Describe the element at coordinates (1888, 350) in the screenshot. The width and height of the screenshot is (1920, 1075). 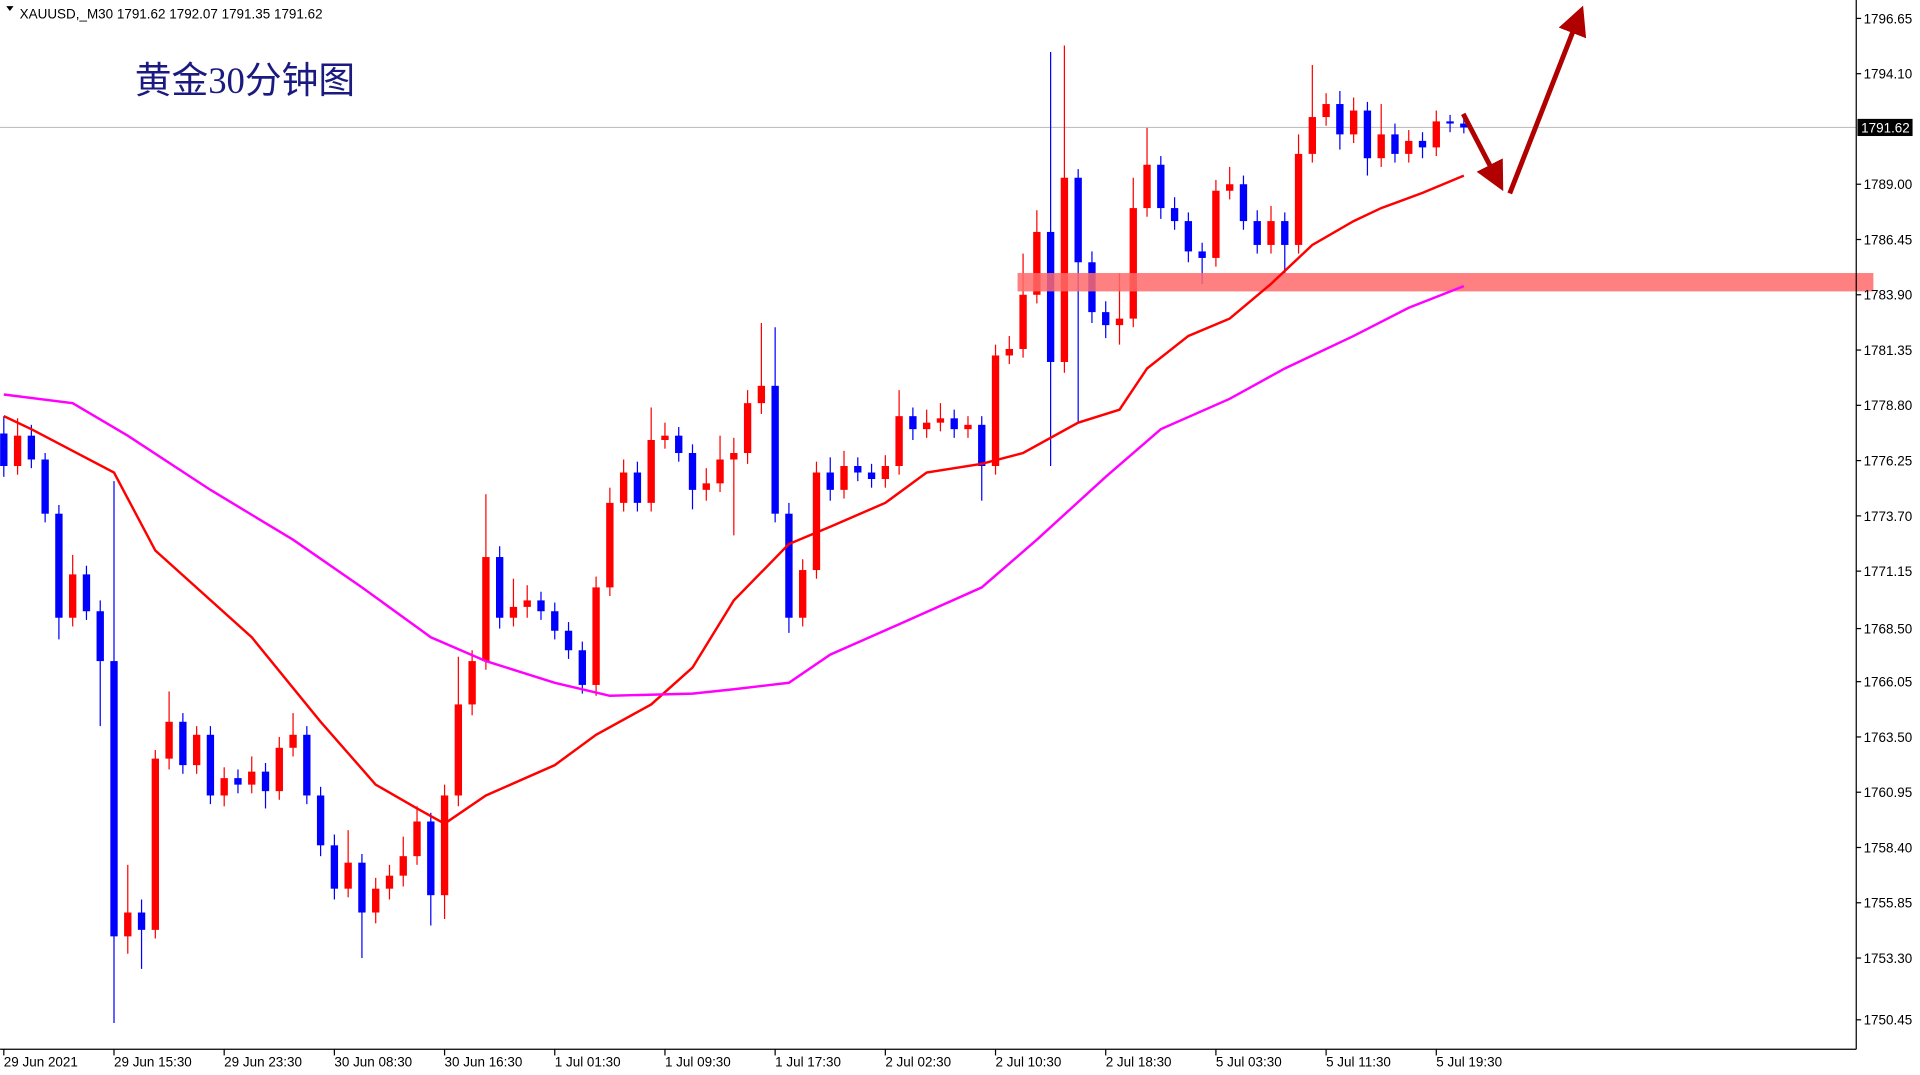
I see `y-tick-label: 1781.35` at that location.